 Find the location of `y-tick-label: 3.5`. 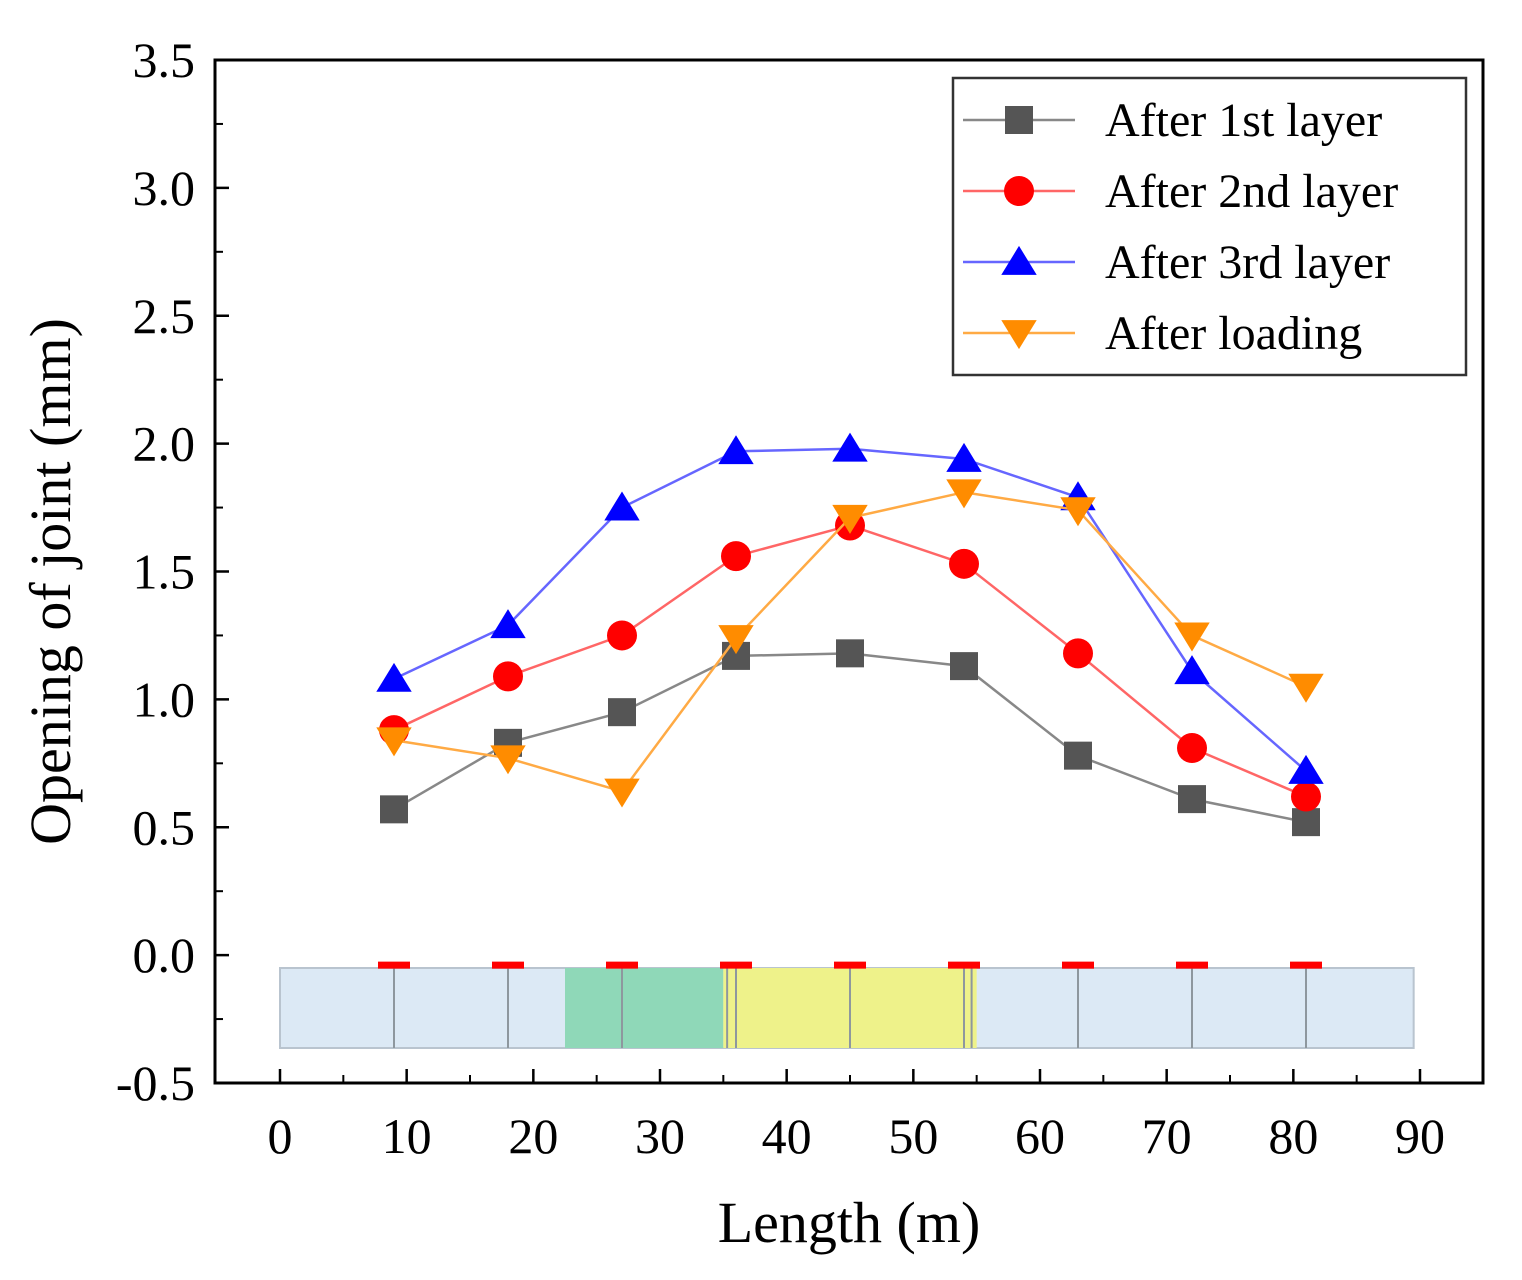

y-tick-label: 3.5 is located at coordinates (164, 60).